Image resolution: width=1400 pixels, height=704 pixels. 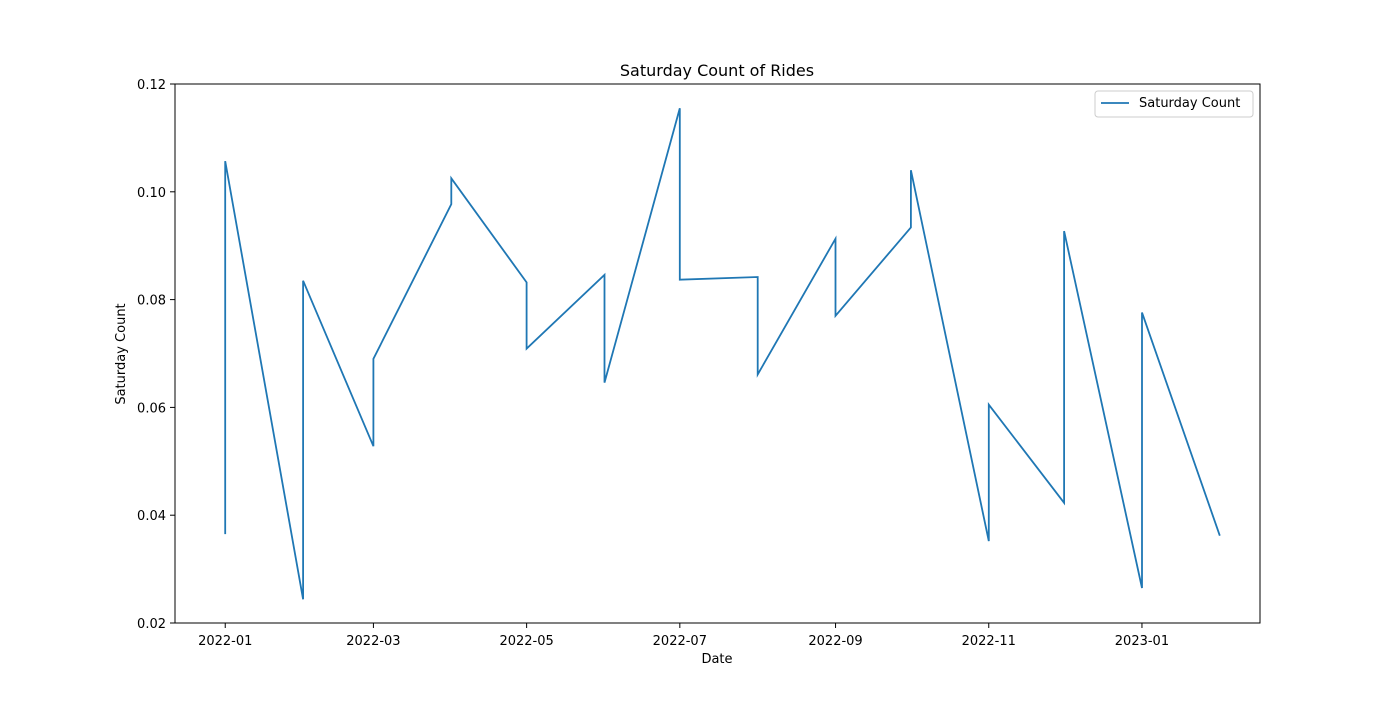 What do you see at coordinates (151, 193) in the screenshot?
I see `y-tick-label: 0.10` at bounding box center [151, 193].